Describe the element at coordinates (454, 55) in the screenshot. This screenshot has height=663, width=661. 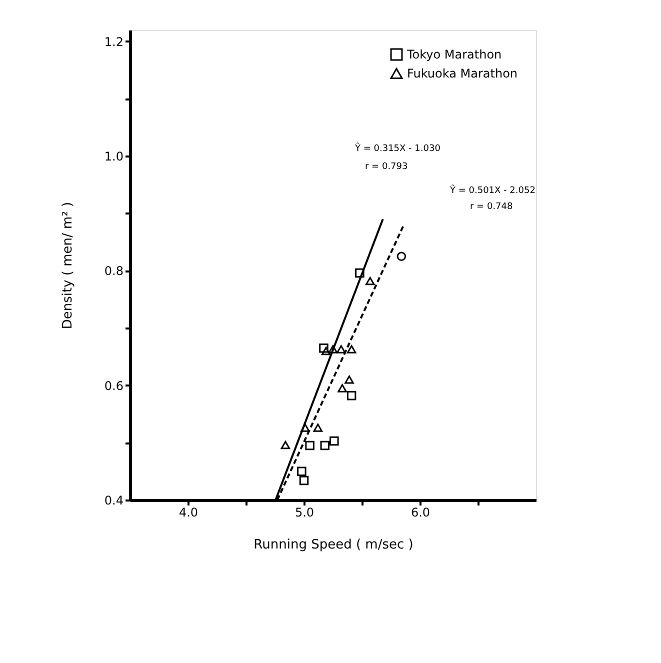
I see `legend-label: Tokyo Marathon` at that location.